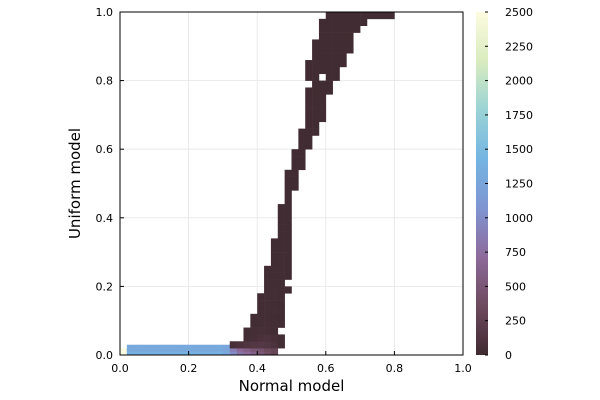 The height and width of the screenshot is (400, 600). What do you see at coordinates (120, 368) in the screenshot?
I see `x-tick-label: 0.0` at bounding box center [120, 368].